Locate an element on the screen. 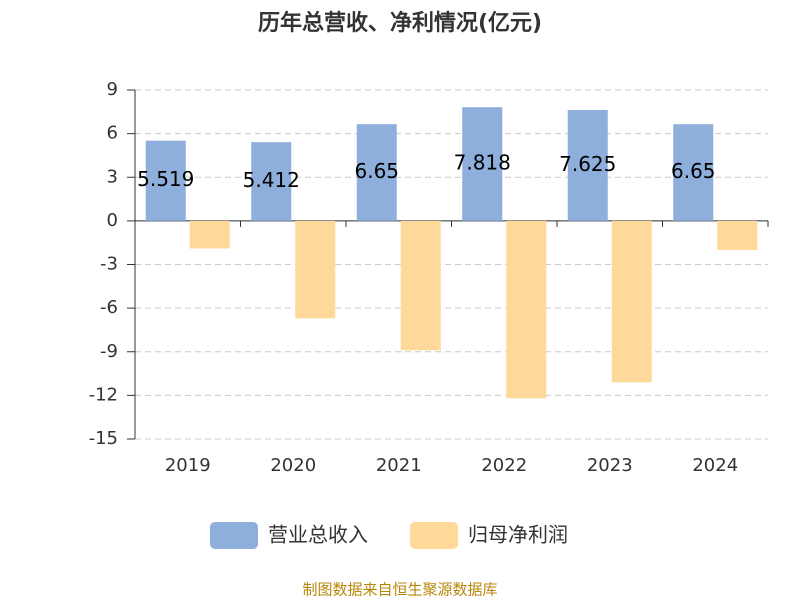 This screenshot has height=600, width=800. chart-title: 历年总营收、净利情况(亿元) is located at coordinates (400, 23).